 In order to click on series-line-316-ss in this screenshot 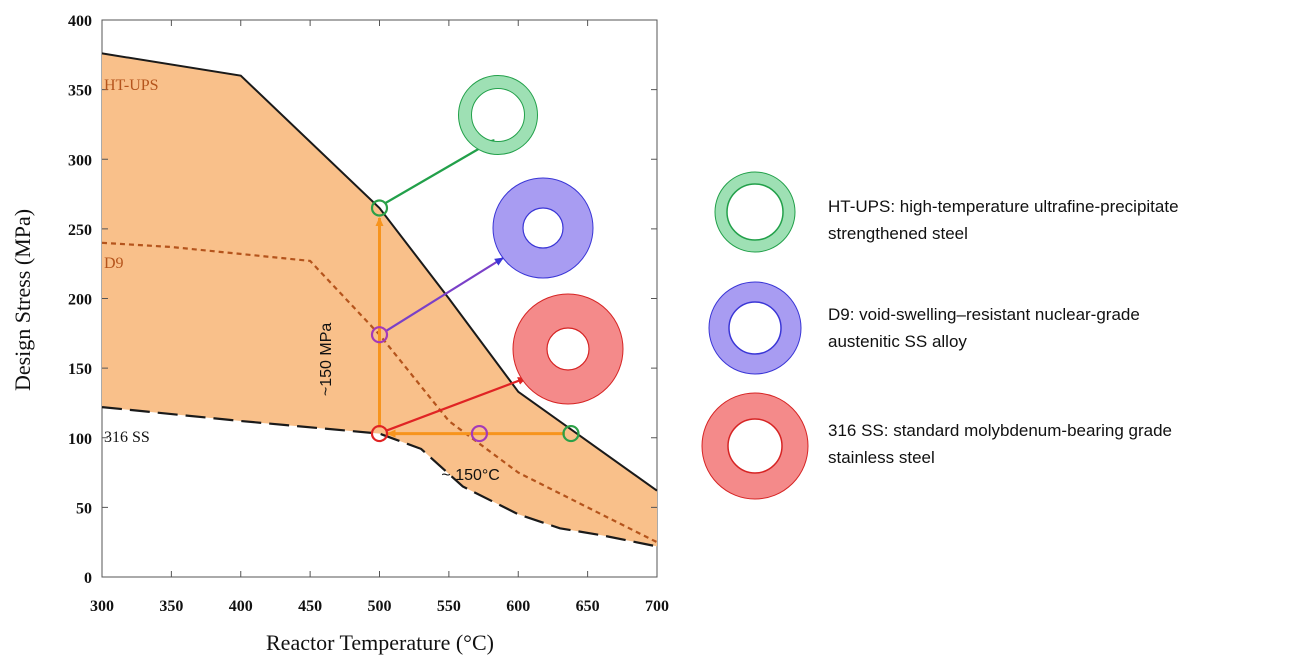, I will do `click(379, 477)`.